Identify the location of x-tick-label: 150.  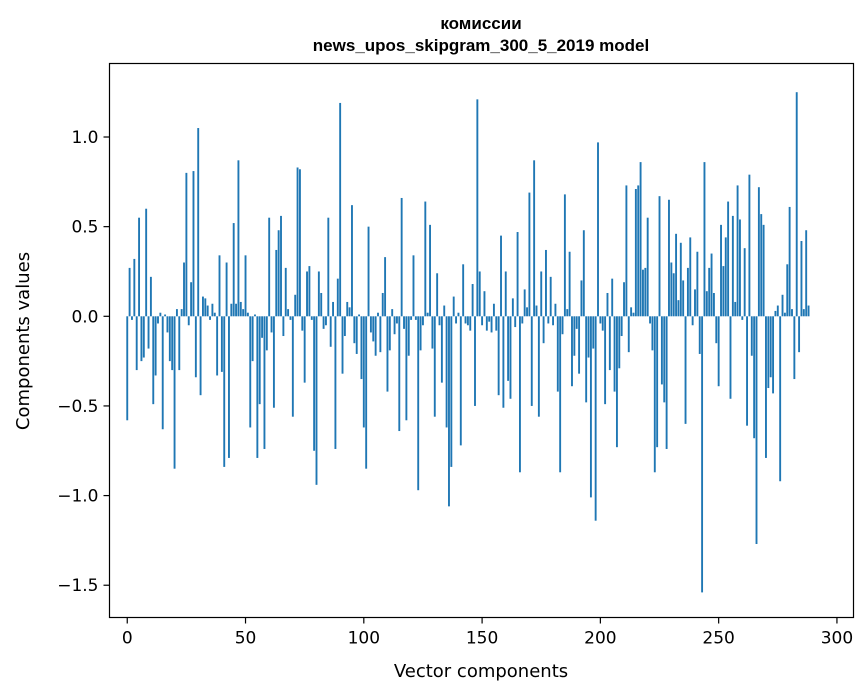
(482, 639).